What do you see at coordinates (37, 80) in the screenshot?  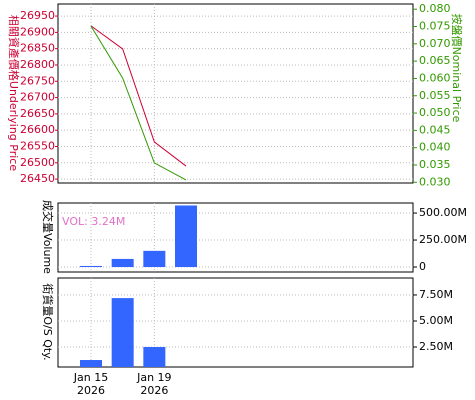 I see `y-tick-label: 26750` at bounding box center [37, 80].